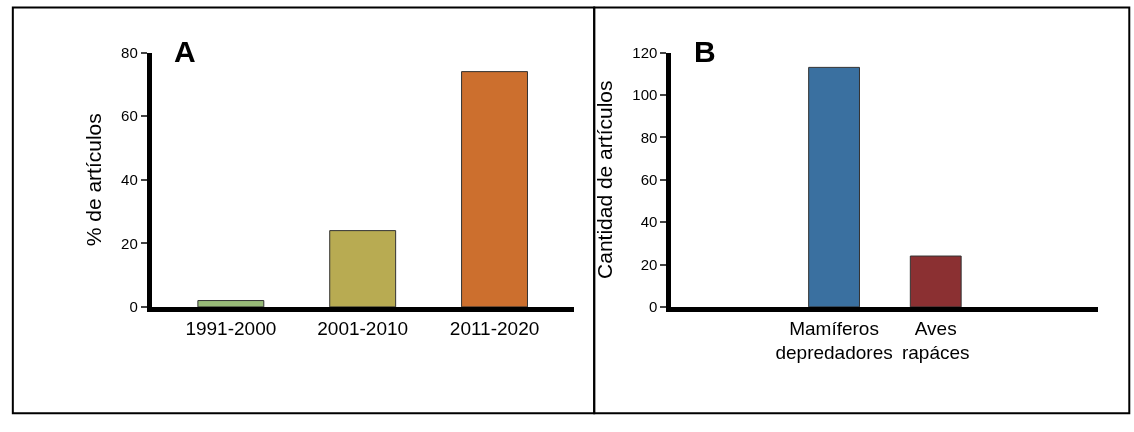 The height and width of the screenshot is (432, 1134). I want to click on chart-title: A, so click(185, 51).